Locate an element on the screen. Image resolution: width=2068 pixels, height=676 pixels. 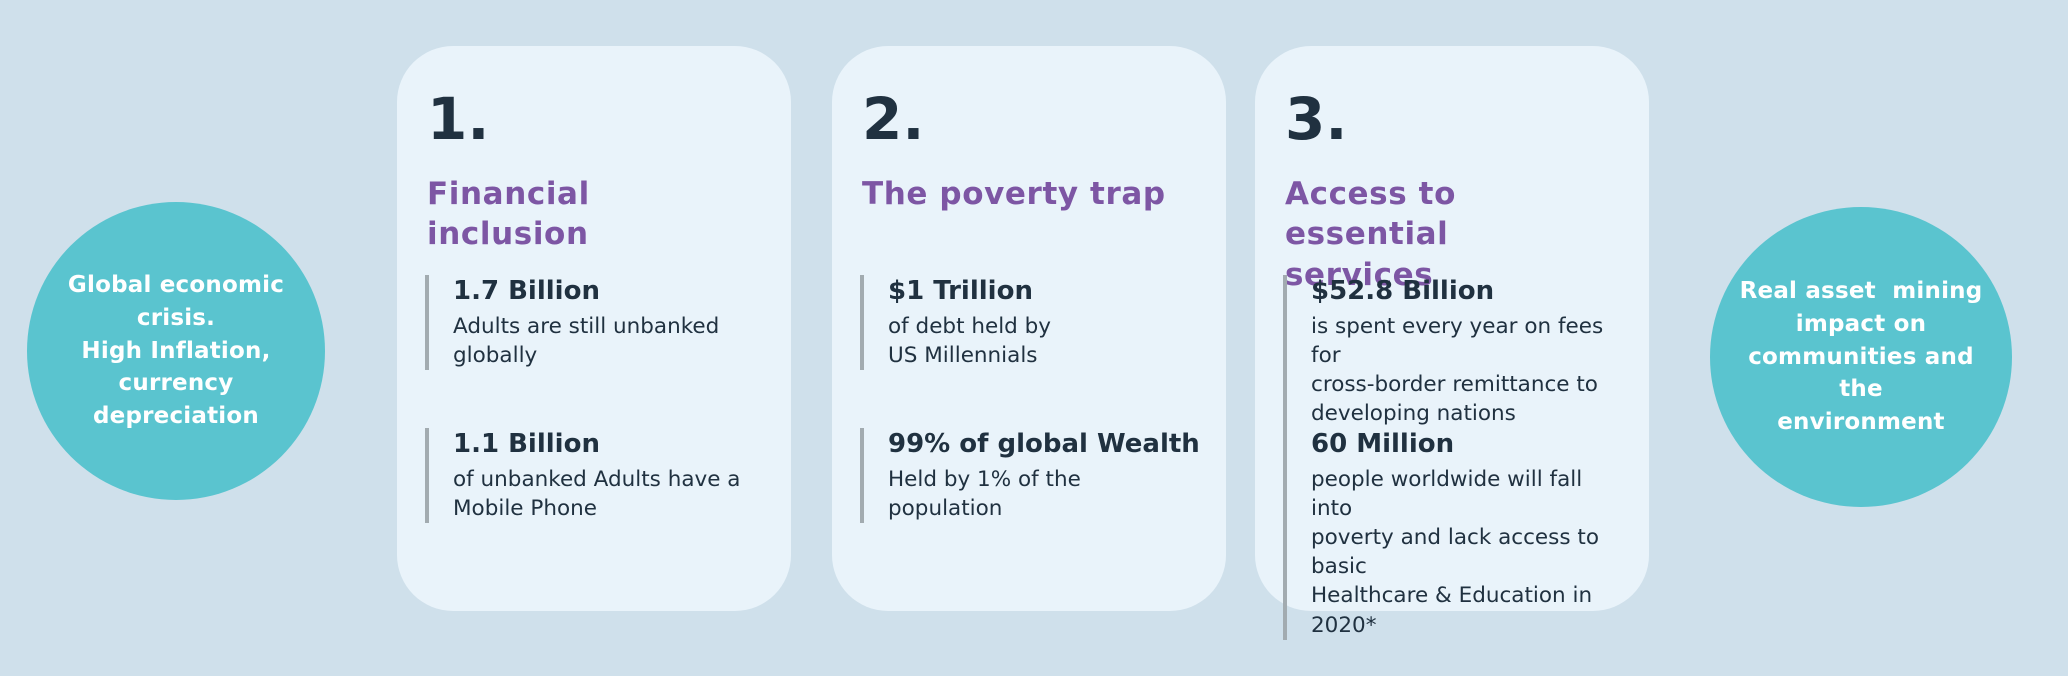
stat-description: of debt held by US Millennials is located at coordinates (970, 340).